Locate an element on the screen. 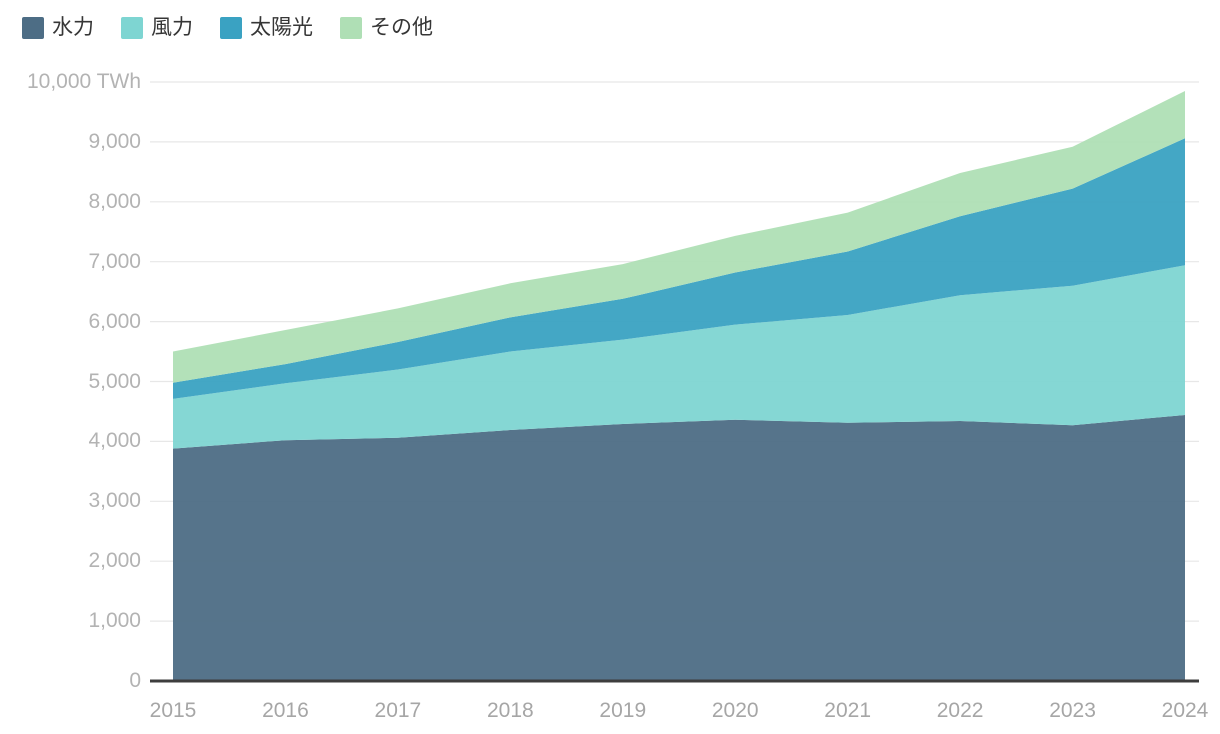  chart-legend: 水力 風力 太陽光 その他 is located at coordinates (227, 28).